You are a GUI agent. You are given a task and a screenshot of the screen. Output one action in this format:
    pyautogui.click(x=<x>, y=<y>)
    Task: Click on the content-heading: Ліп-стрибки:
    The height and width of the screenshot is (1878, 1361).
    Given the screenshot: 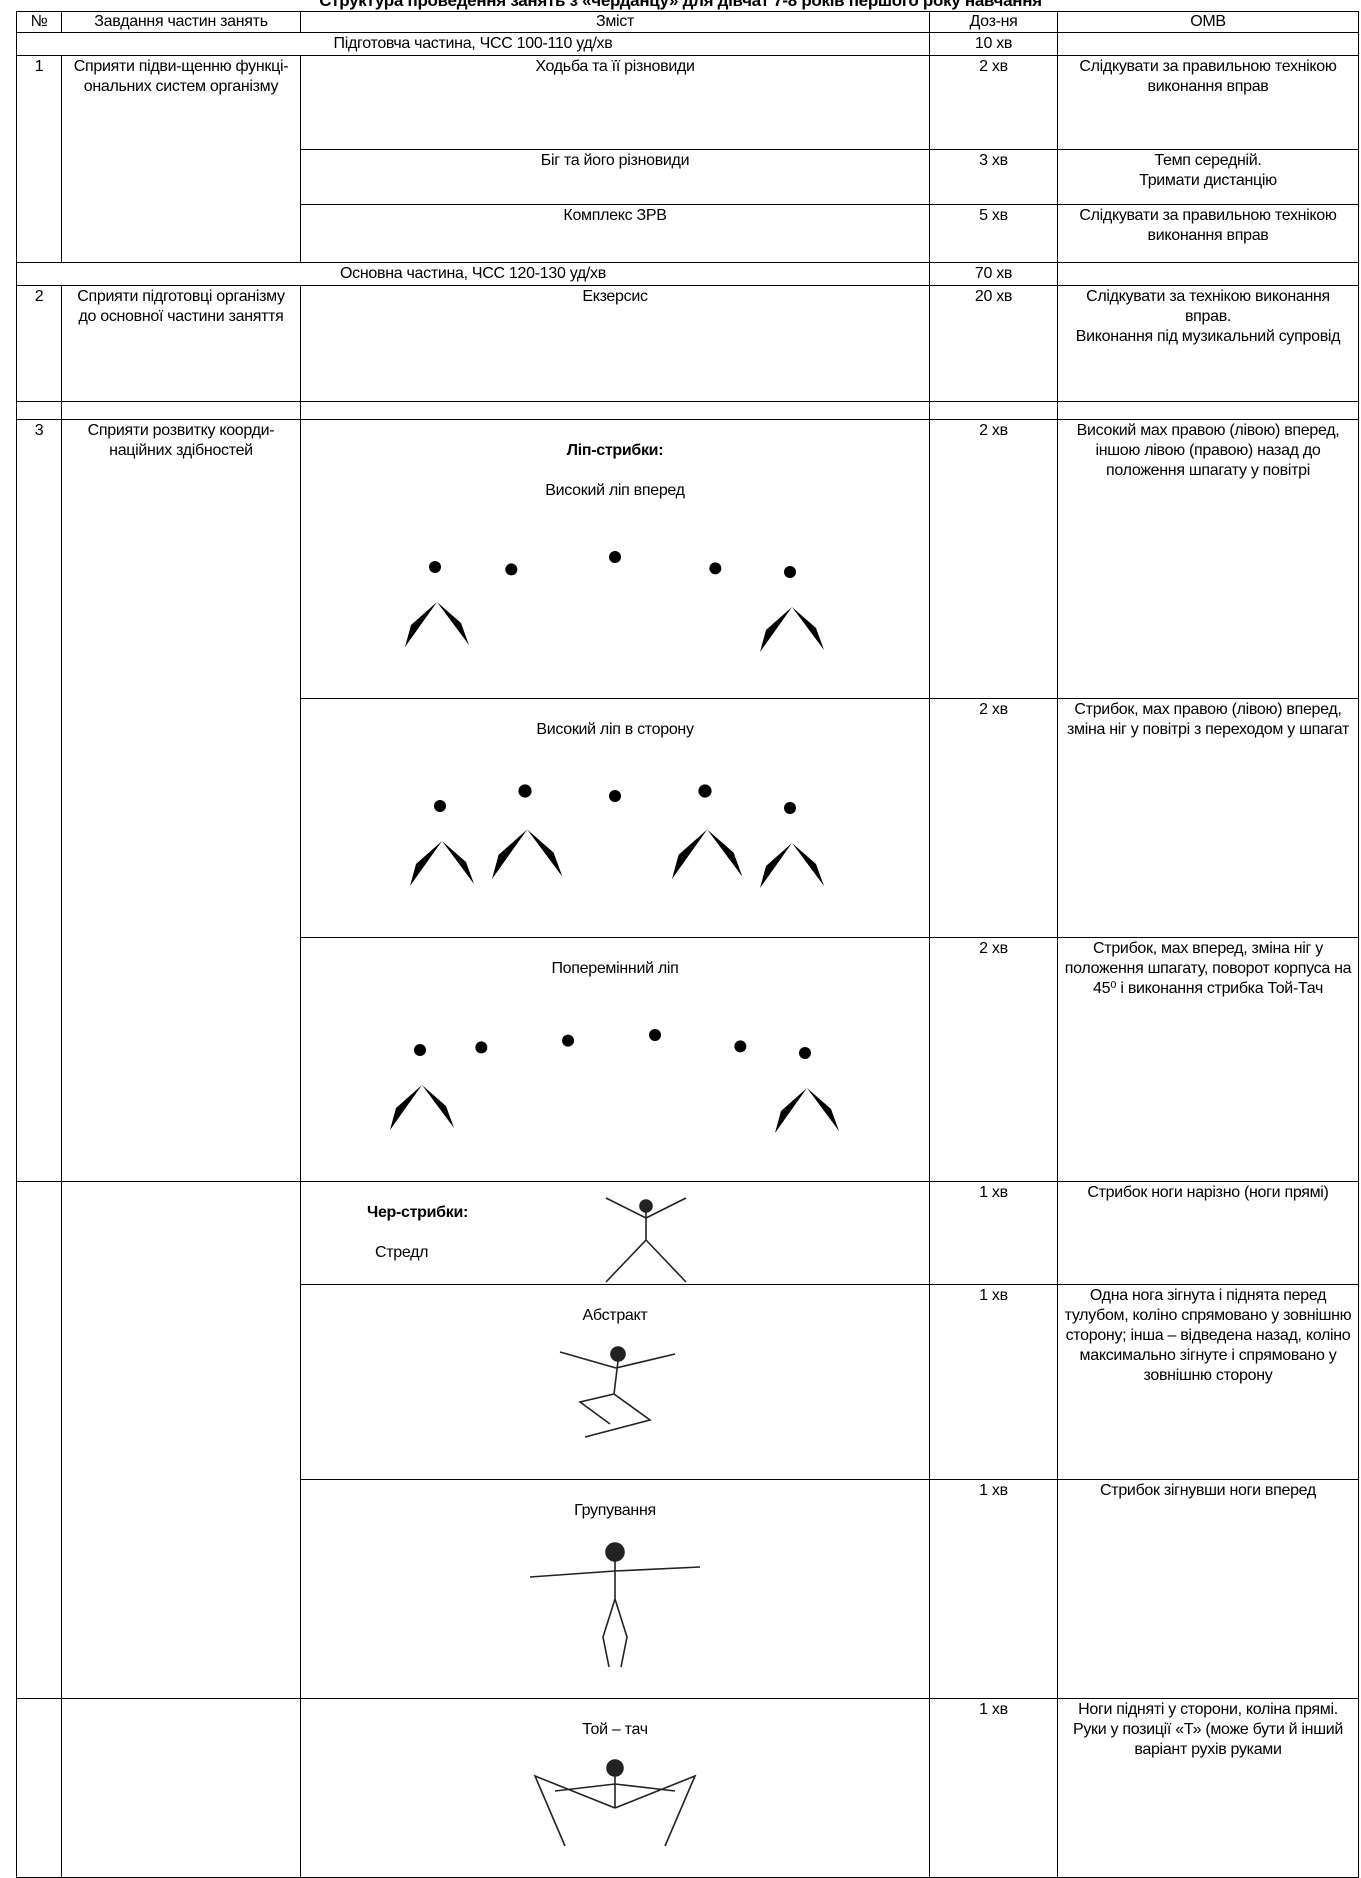 What is the action you would take?
    pyautogui.click(x=615, y=450)
    